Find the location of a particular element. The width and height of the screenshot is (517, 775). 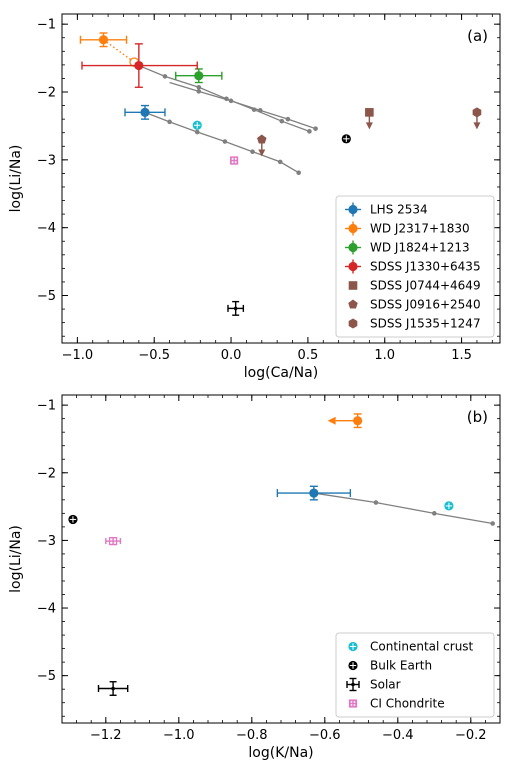

legend-label: LHS 2534 is located at coordinates (399, 210).